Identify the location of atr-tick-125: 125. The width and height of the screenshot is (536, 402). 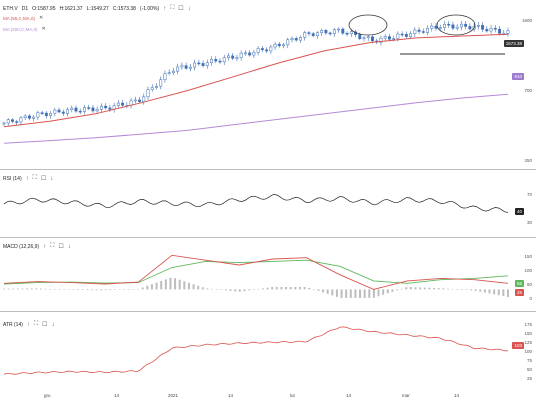
(528, 342).